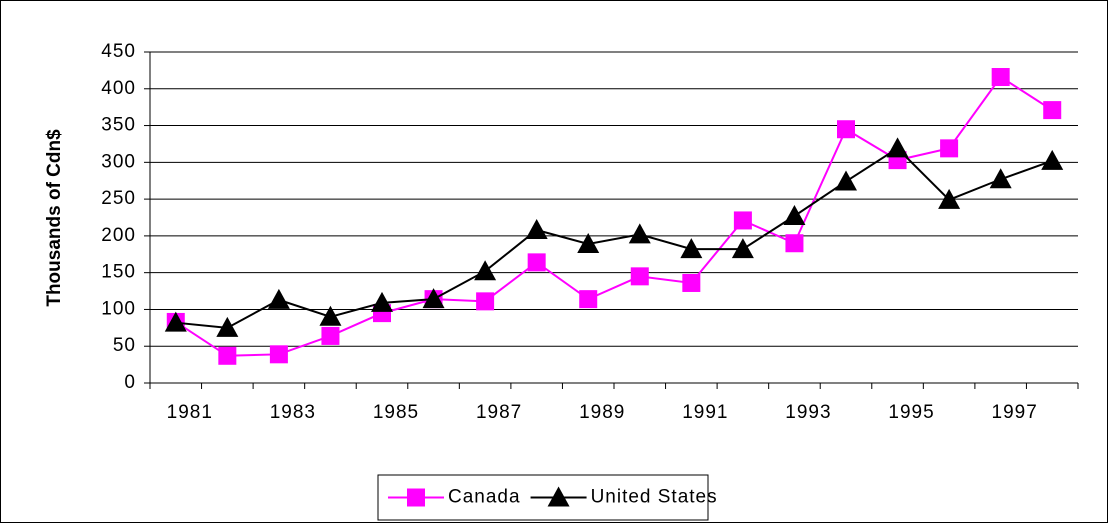 The width and height of the screenshot is (1108, 523). What do you see at coordinates (808, 412) in the screenshot?
I see `x-tick-label: 1993` at bounding box center [808, 412].